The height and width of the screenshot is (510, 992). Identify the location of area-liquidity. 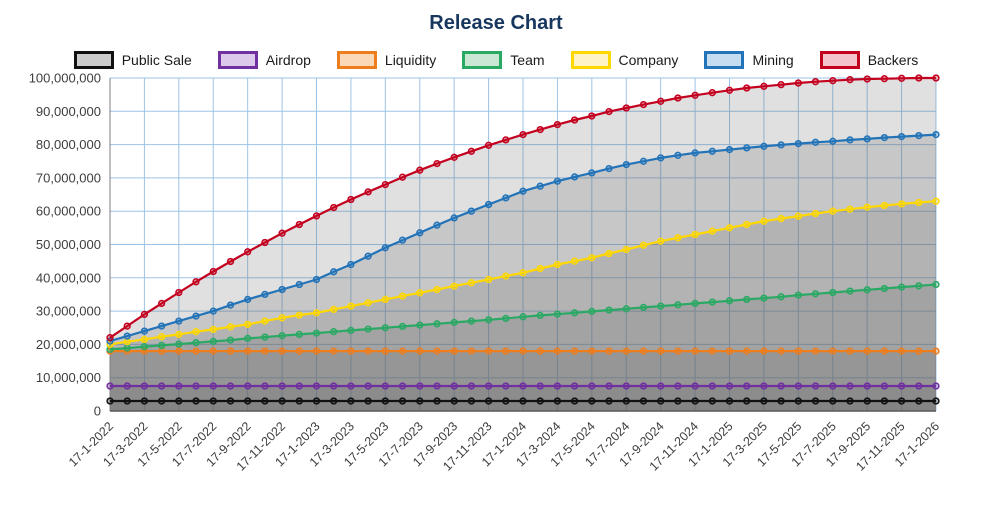
(523, 381).